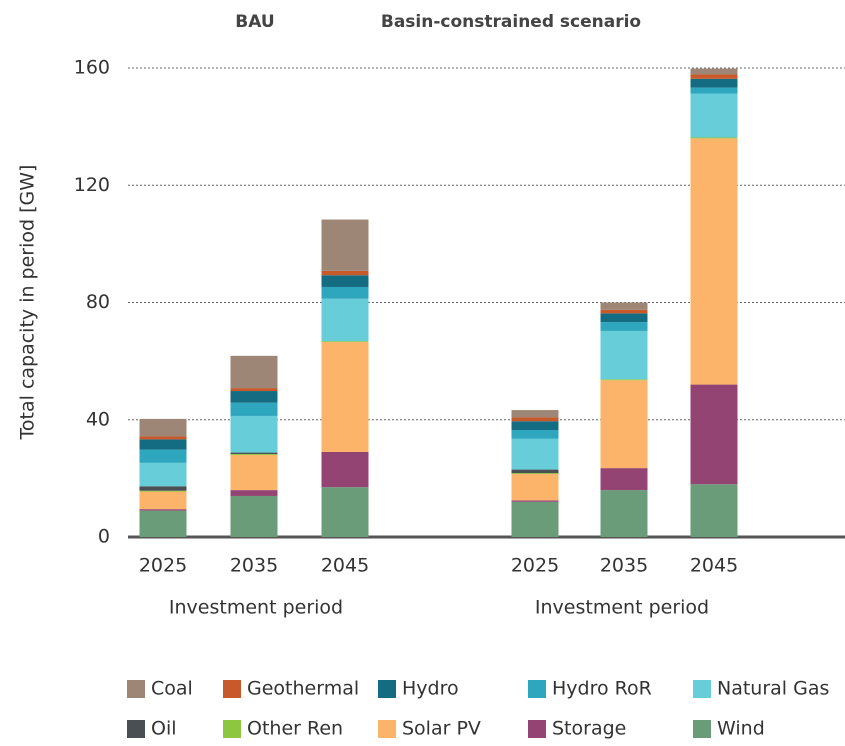 The image size is (845, 746). Describe the element at coordinates (773, 689) in the screenshot. I see `legend-label: Natural Gas` at that location.